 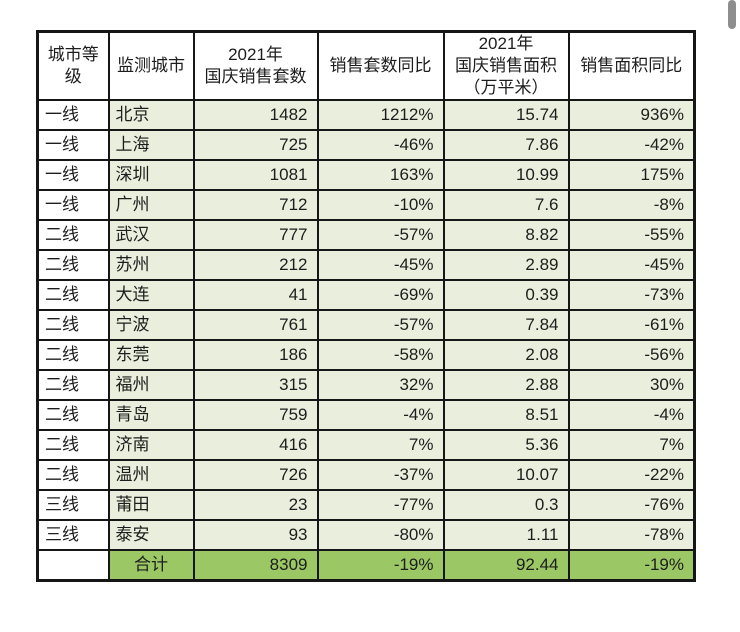 I want to click on table-row: 二线 东莞 186 -58% 2.08 -56%, so click(x=366, y=355).